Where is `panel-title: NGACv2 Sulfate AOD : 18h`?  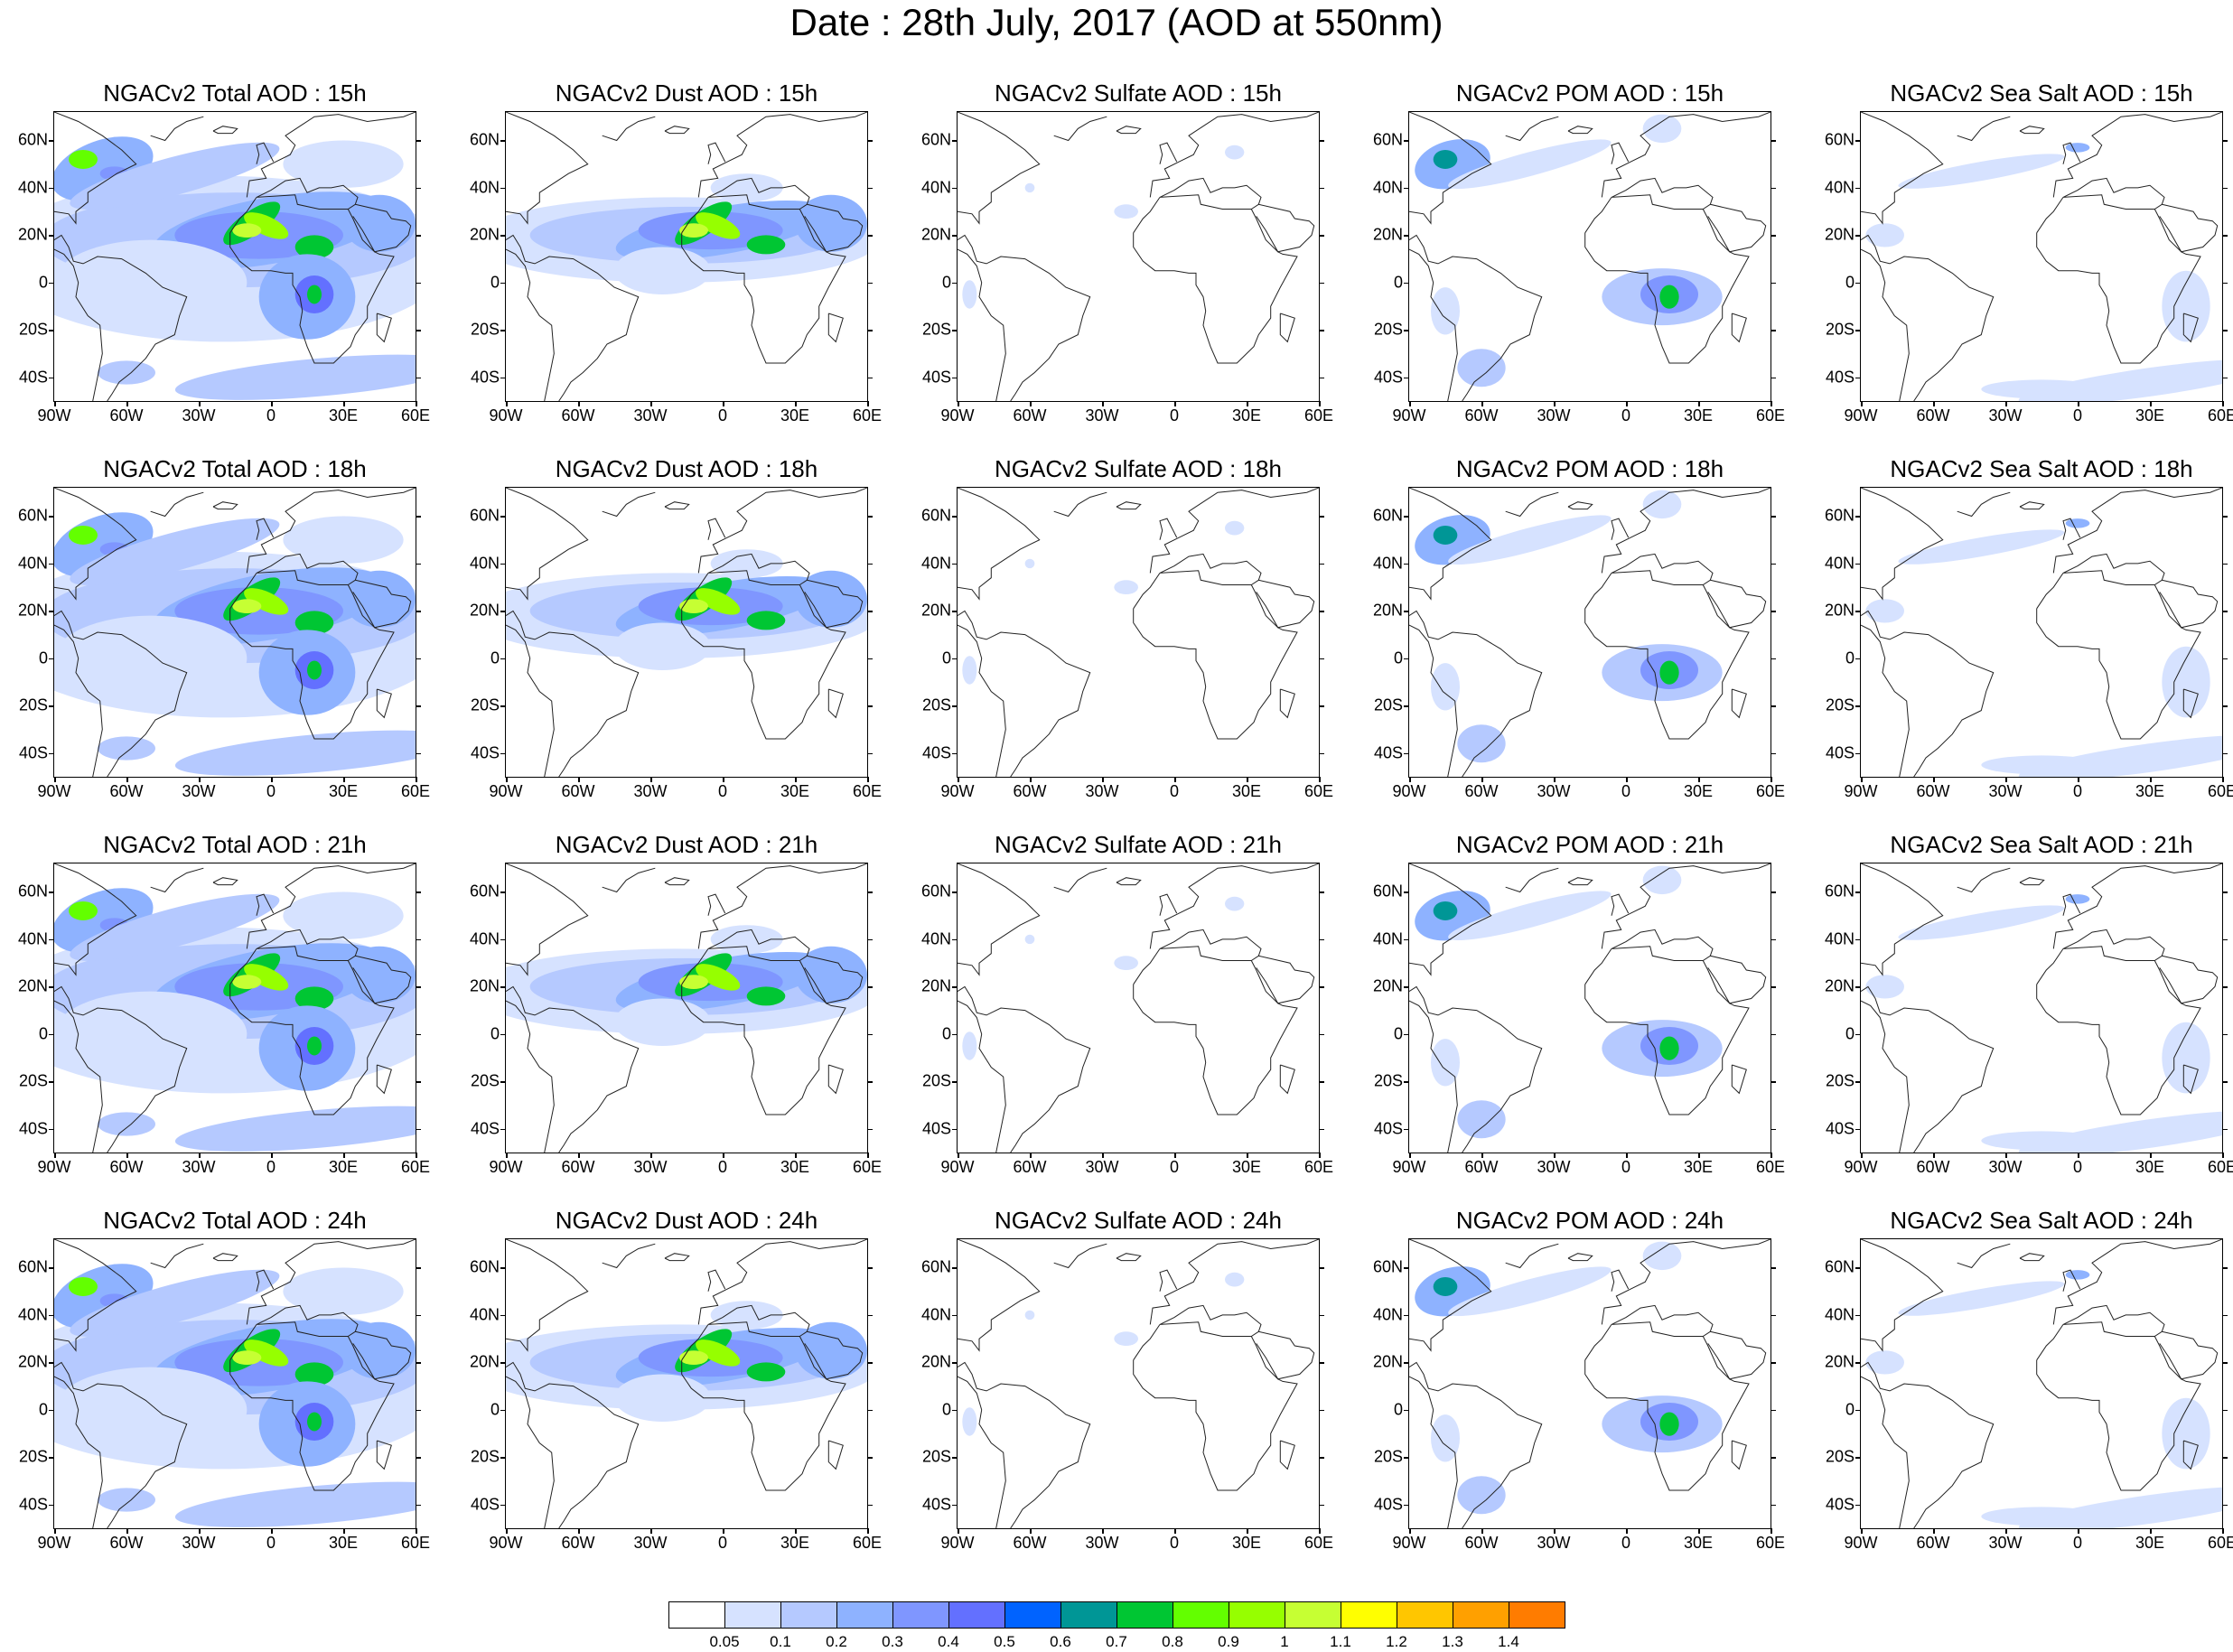
panel-title: NGACv2 Sulfate AOD : 18h is located at coordinates (1138, 468).